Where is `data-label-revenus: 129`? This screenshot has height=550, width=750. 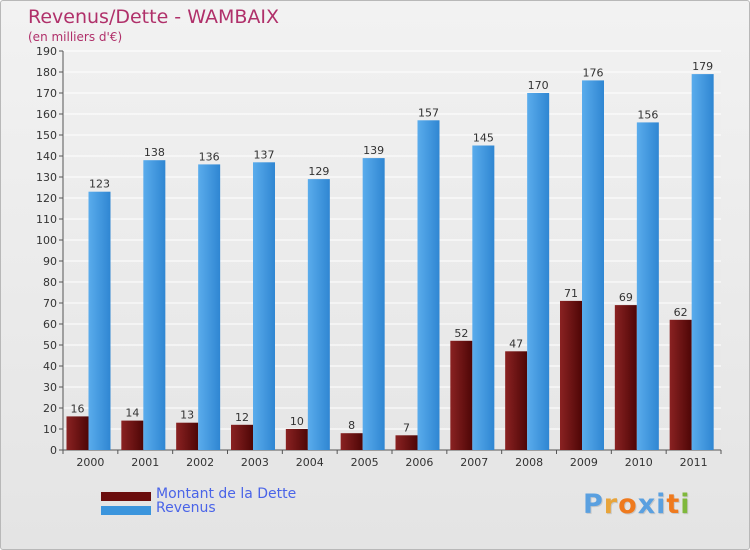
data-label-revenus: 129 is located at coordinates (318, 171).